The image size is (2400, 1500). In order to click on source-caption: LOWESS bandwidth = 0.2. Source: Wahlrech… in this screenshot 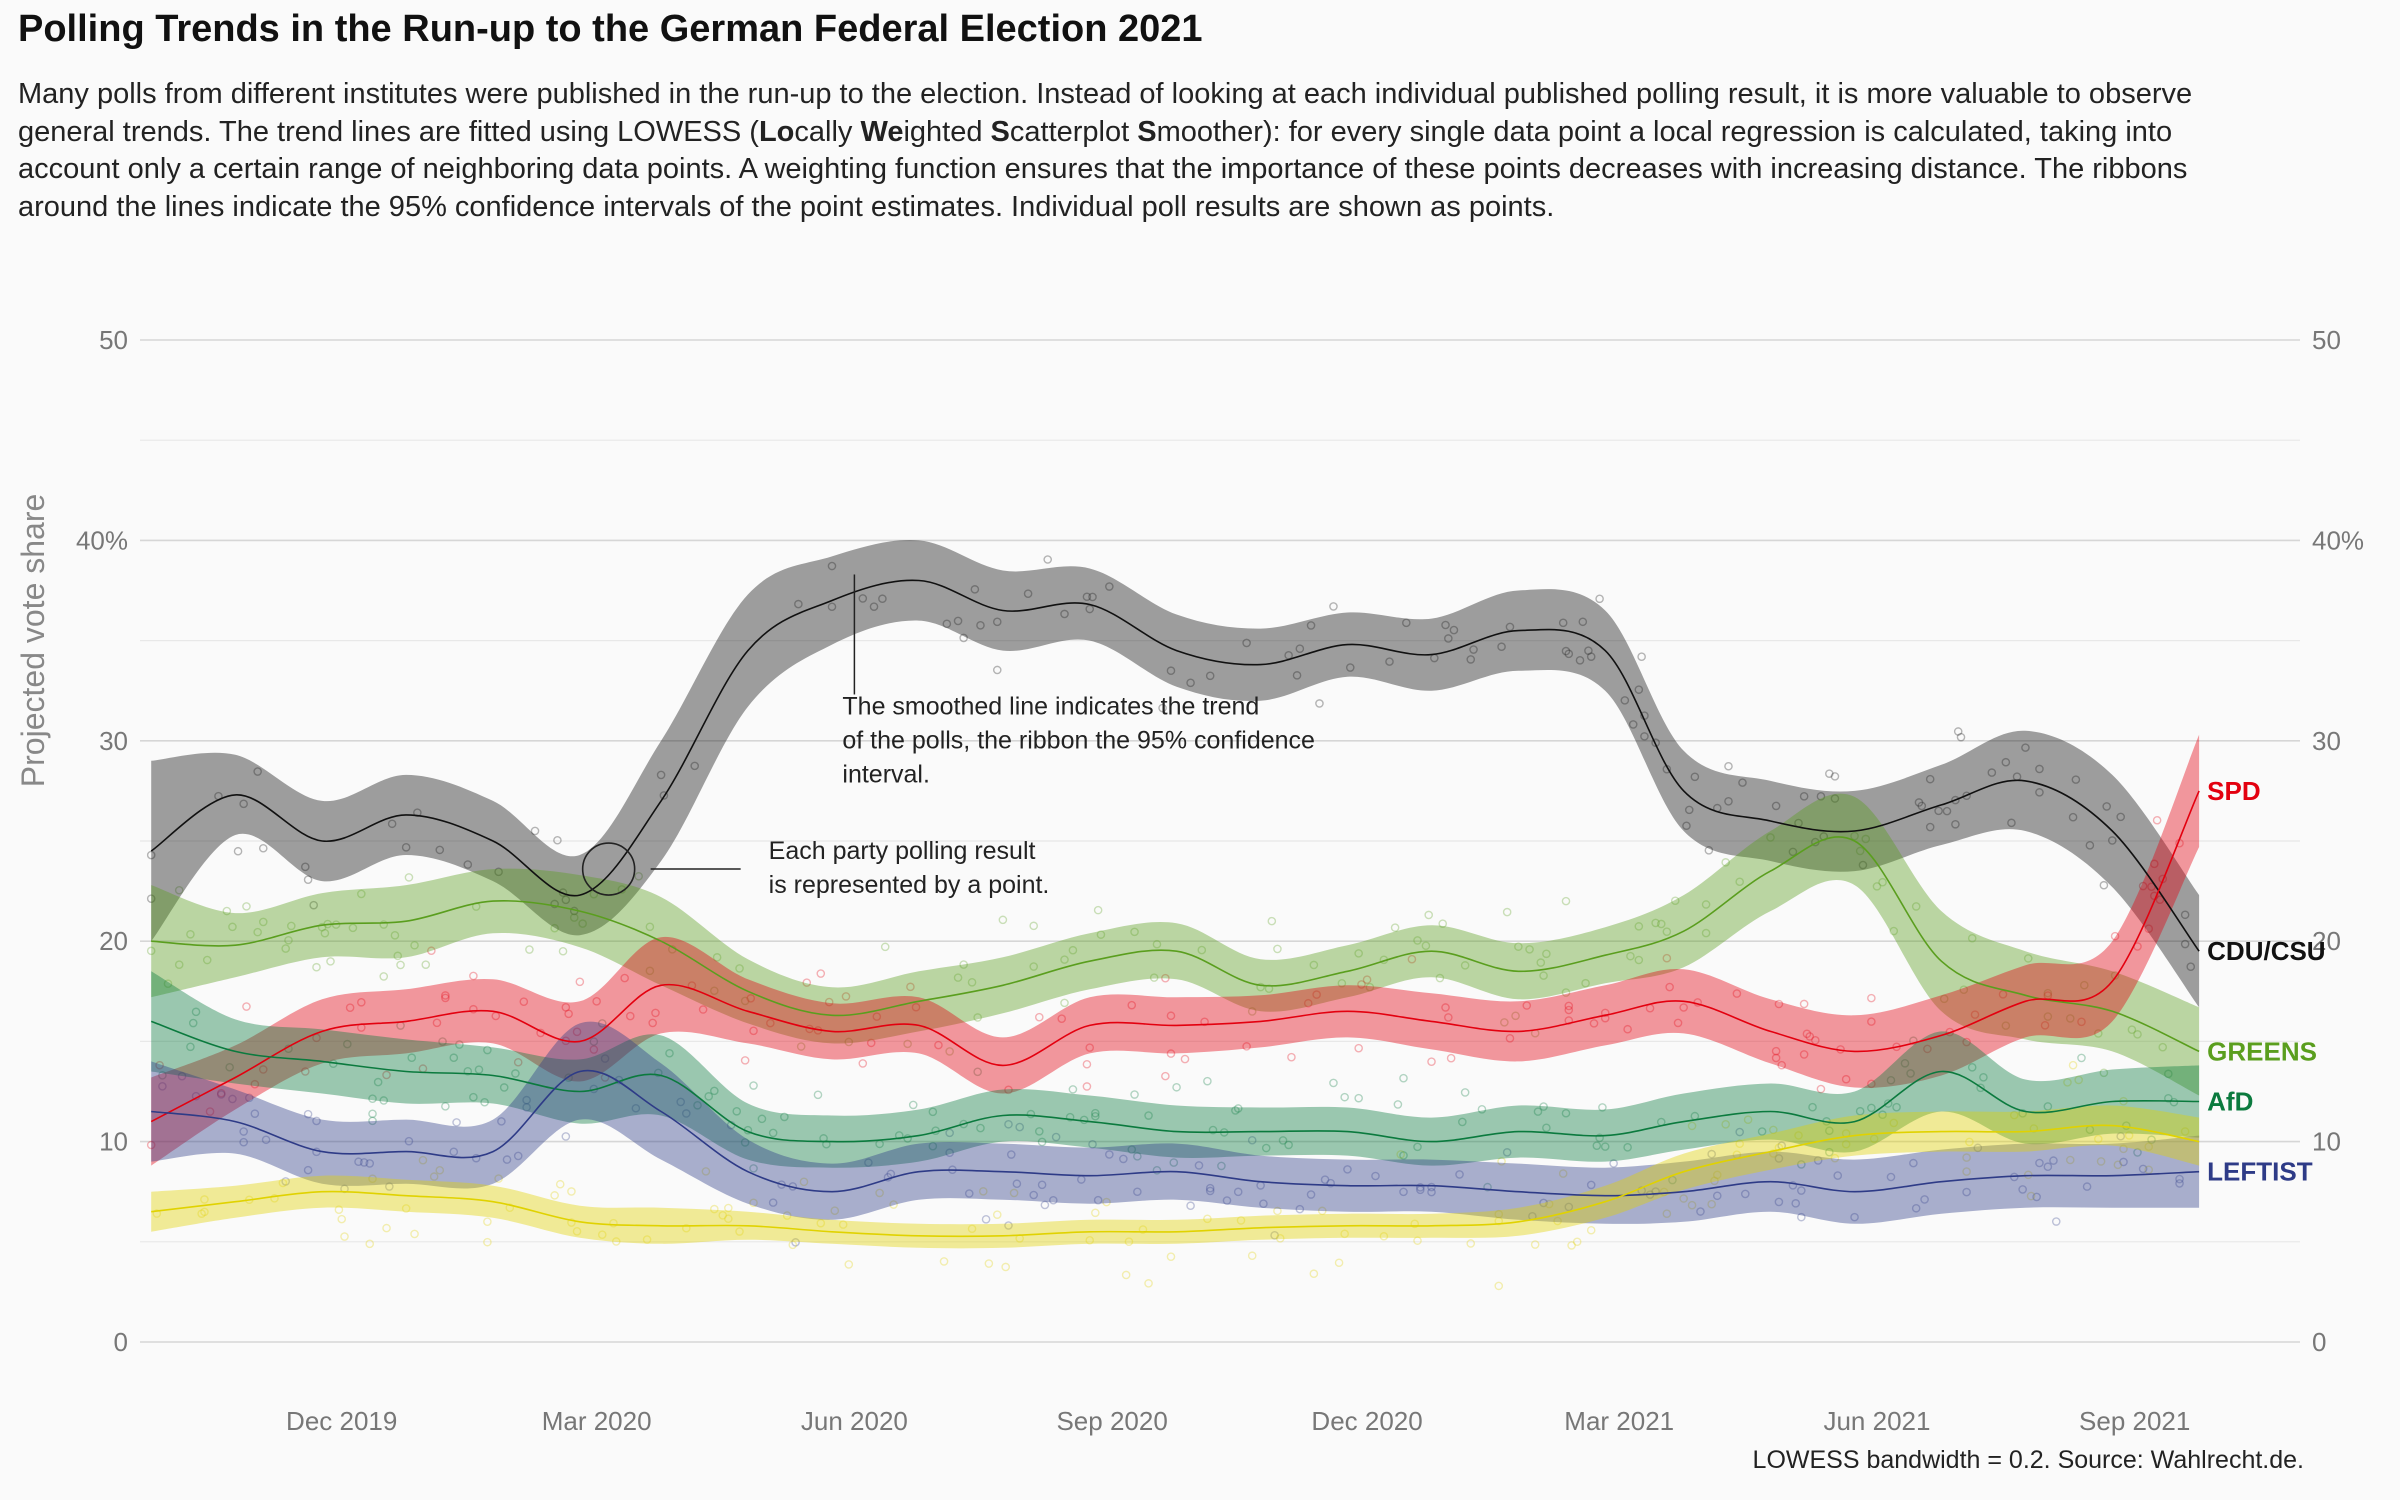, I will do `click(2028, 1460)`.